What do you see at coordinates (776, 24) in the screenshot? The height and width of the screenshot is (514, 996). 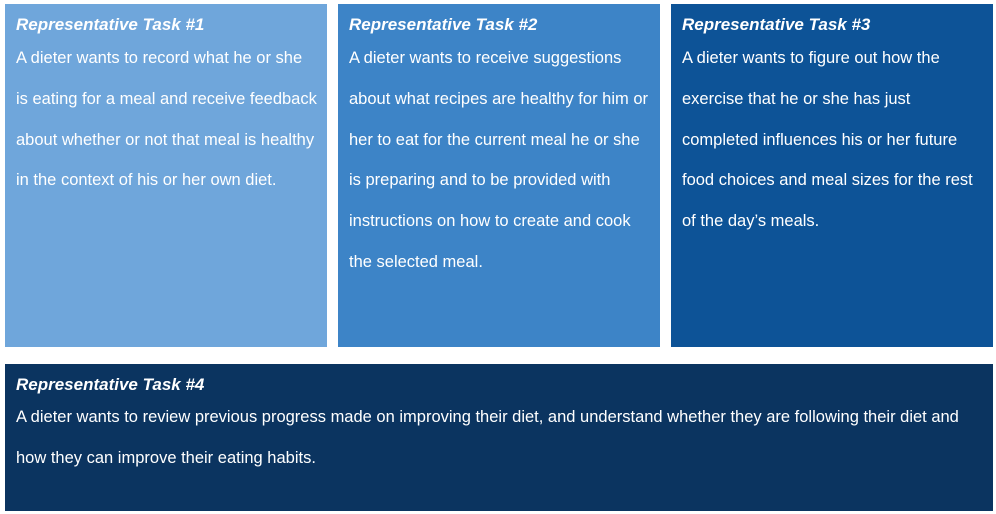 I see `task-title: Representative Task #3` at bounding box center [776, 24].